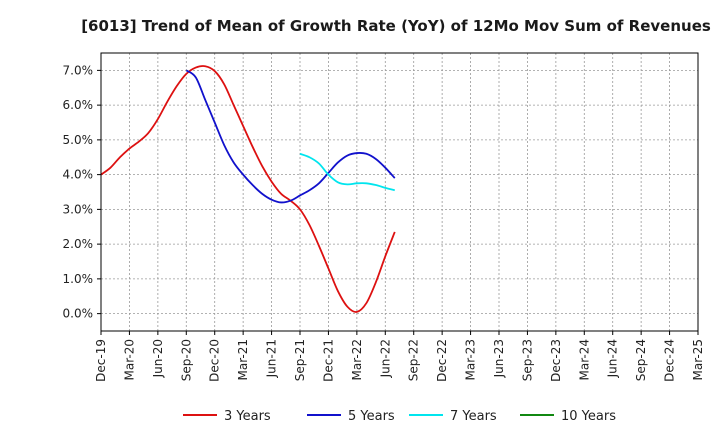  Describe the element at coordinates (613, 358) in the screenshot. I see `x-tick-label: Jun-24` at that location.